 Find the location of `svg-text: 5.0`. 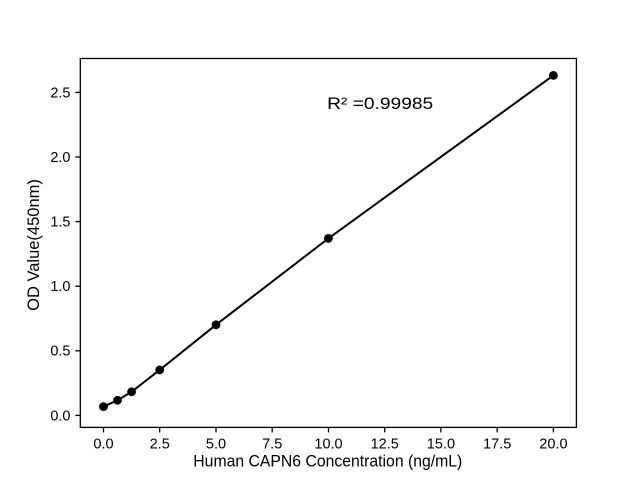

svg-text: 5.0 is located at coordinates (216, 445).